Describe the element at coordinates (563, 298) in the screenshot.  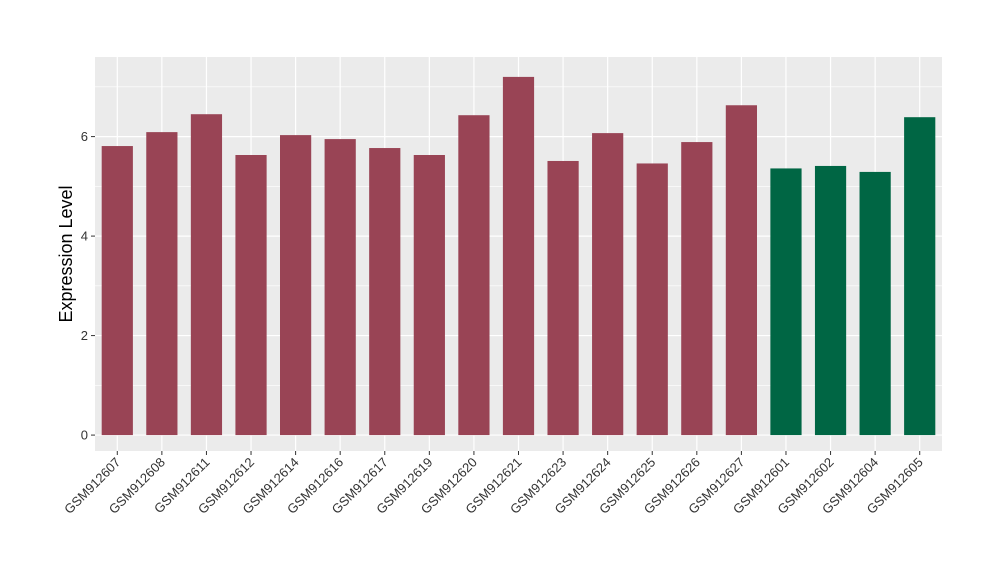
I see `bar-GSM912623` at that location.